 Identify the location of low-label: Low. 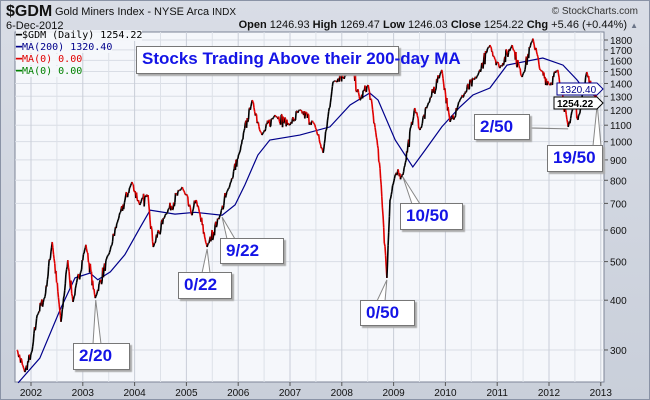
(393, 25).